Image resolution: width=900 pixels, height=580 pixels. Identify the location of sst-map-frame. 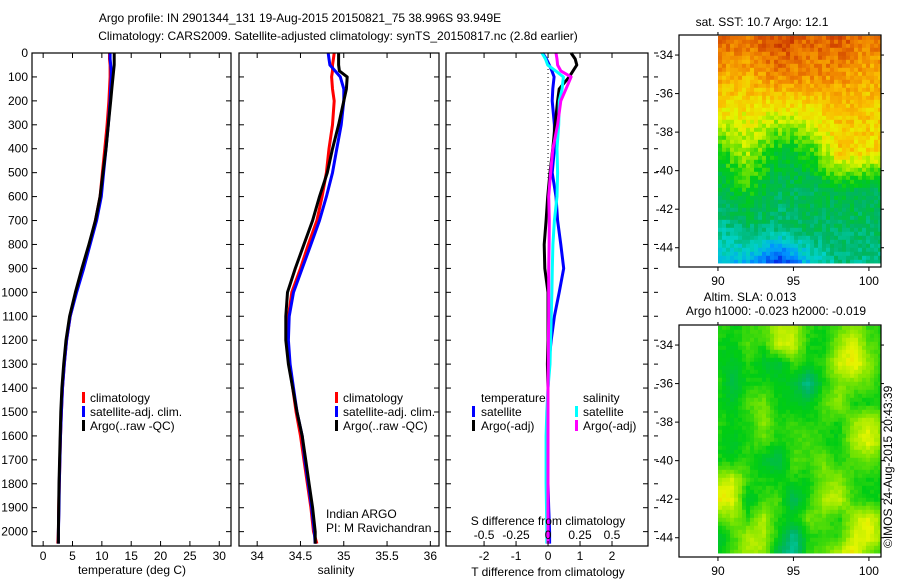
(780, 151).